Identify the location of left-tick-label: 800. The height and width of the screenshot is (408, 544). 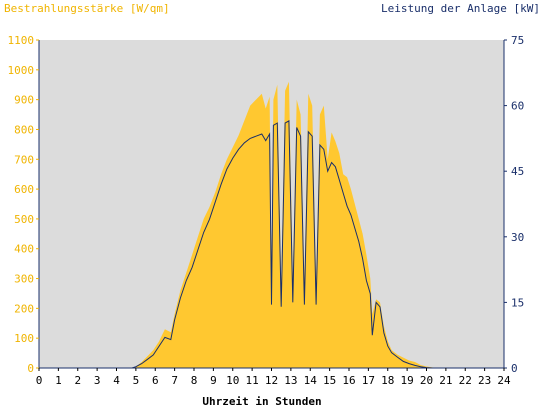
(24, 129).